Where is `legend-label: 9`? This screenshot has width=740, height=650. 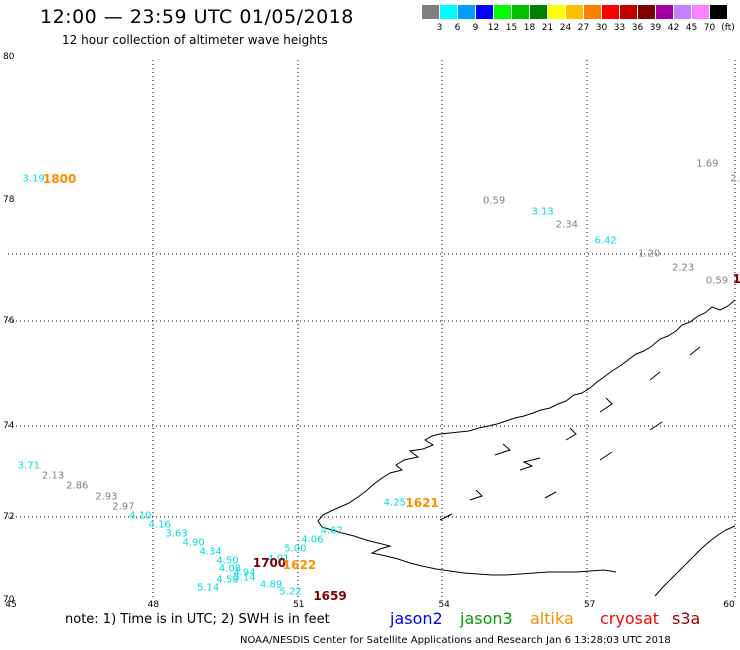 legend-label: 9 is located at coordinates (475, 28).